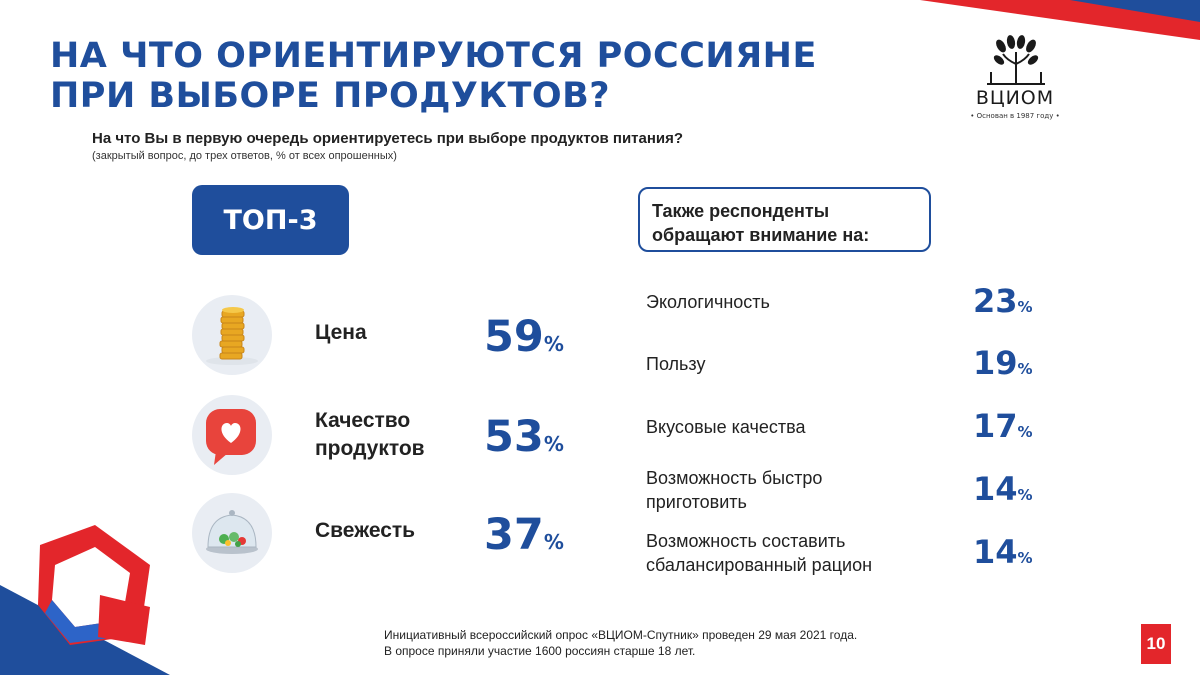 The image size is (1200, 675). Describe the element at coordinates (726, 427) in the screenshot. I see `also-item-label: Вкусовые качества` at that location.